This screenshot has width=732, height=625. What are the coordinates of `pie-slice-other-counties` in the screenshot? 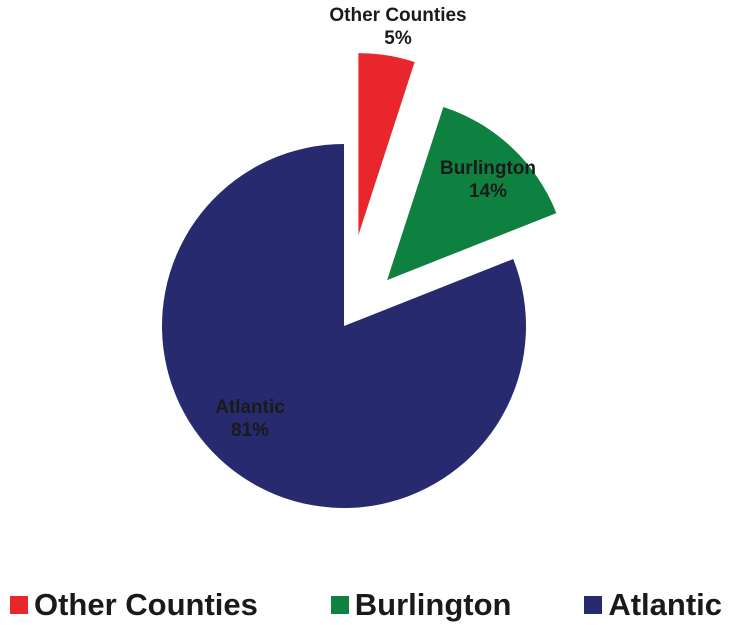 It's located at (386, 144).